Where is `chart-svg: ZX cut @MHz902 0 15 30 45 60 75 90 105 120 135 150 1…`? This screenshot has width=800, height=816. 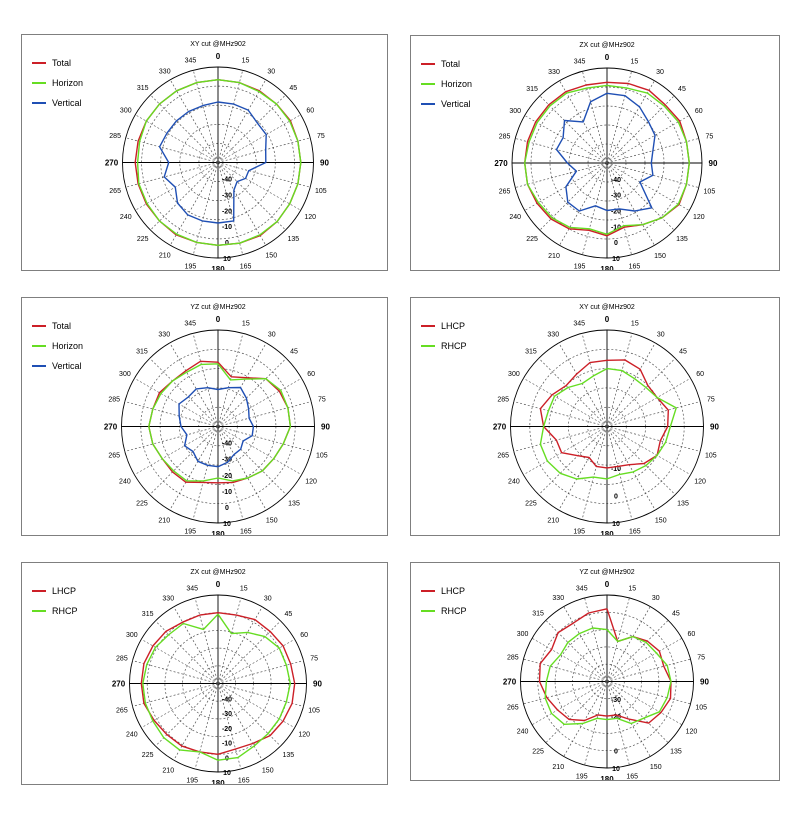 chart-svg: ZX cut @MHz902 0 15 30 45 60 75 90 105 120 135 150 1… is located at coordinates (177, 676).